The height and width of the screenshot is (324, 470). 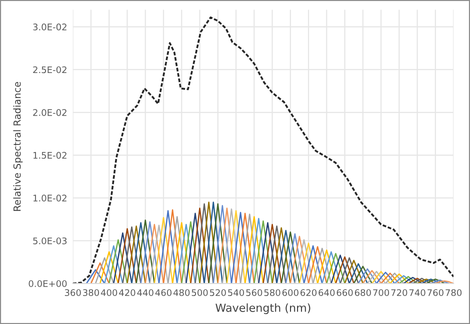 I want to click on y-tick-label: 0.0E+00, so click(x=47, y=284).